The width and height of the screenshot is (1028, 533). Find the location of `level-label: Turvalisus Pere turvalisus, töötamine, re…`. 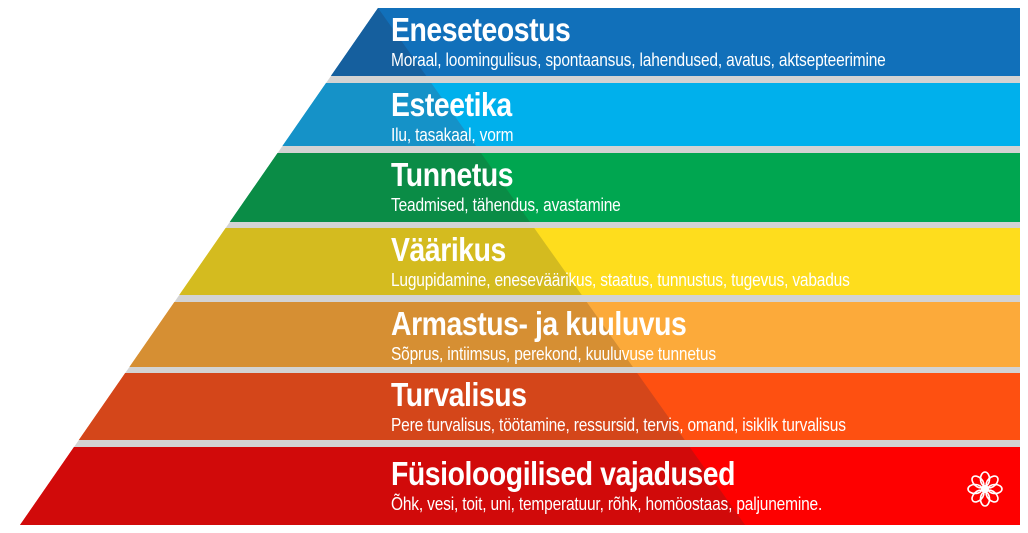

level-label: Turvalisus Pere turvalisus, töötamine, re… is located at coordinates (618, 406).